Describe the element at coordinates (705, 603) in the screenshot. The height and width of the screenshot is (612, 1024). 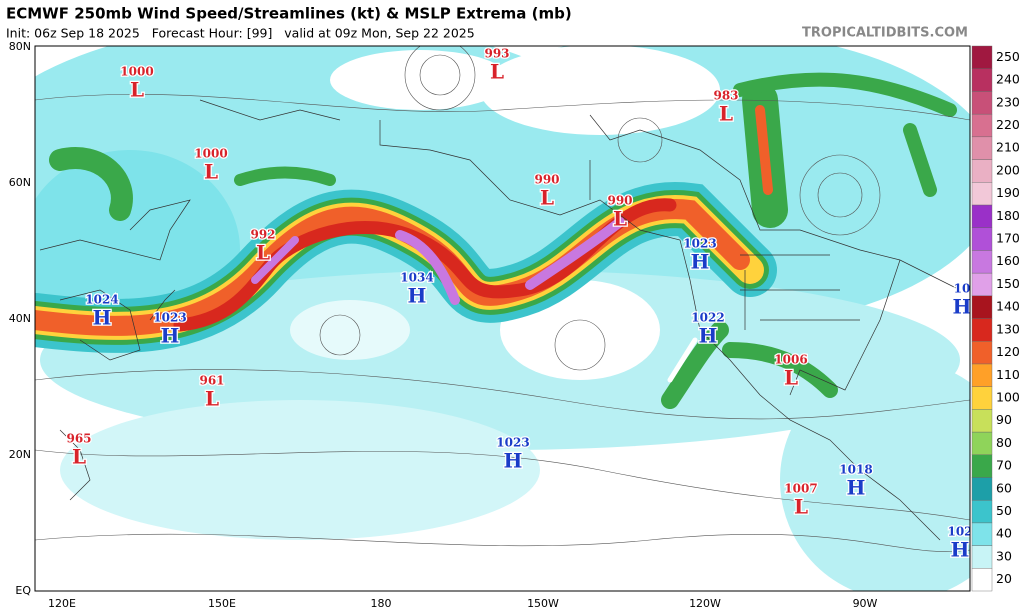
I see `lon-label: 120W` at that location.